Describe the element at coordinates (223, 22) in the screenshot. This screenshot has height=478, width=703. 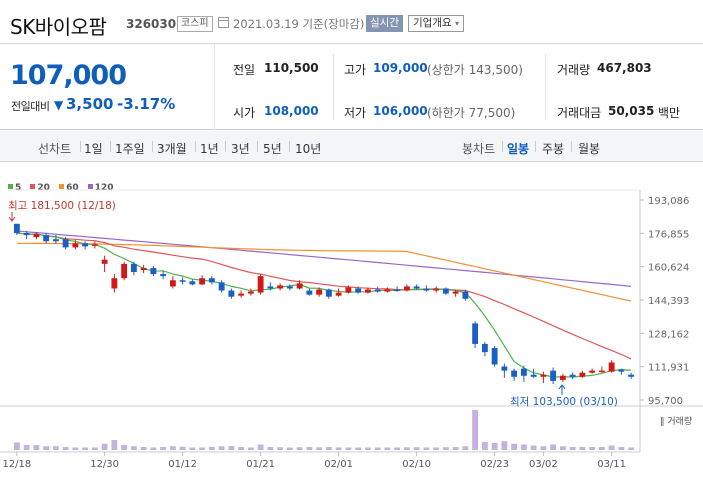
I see `calendar-icon` at that location.